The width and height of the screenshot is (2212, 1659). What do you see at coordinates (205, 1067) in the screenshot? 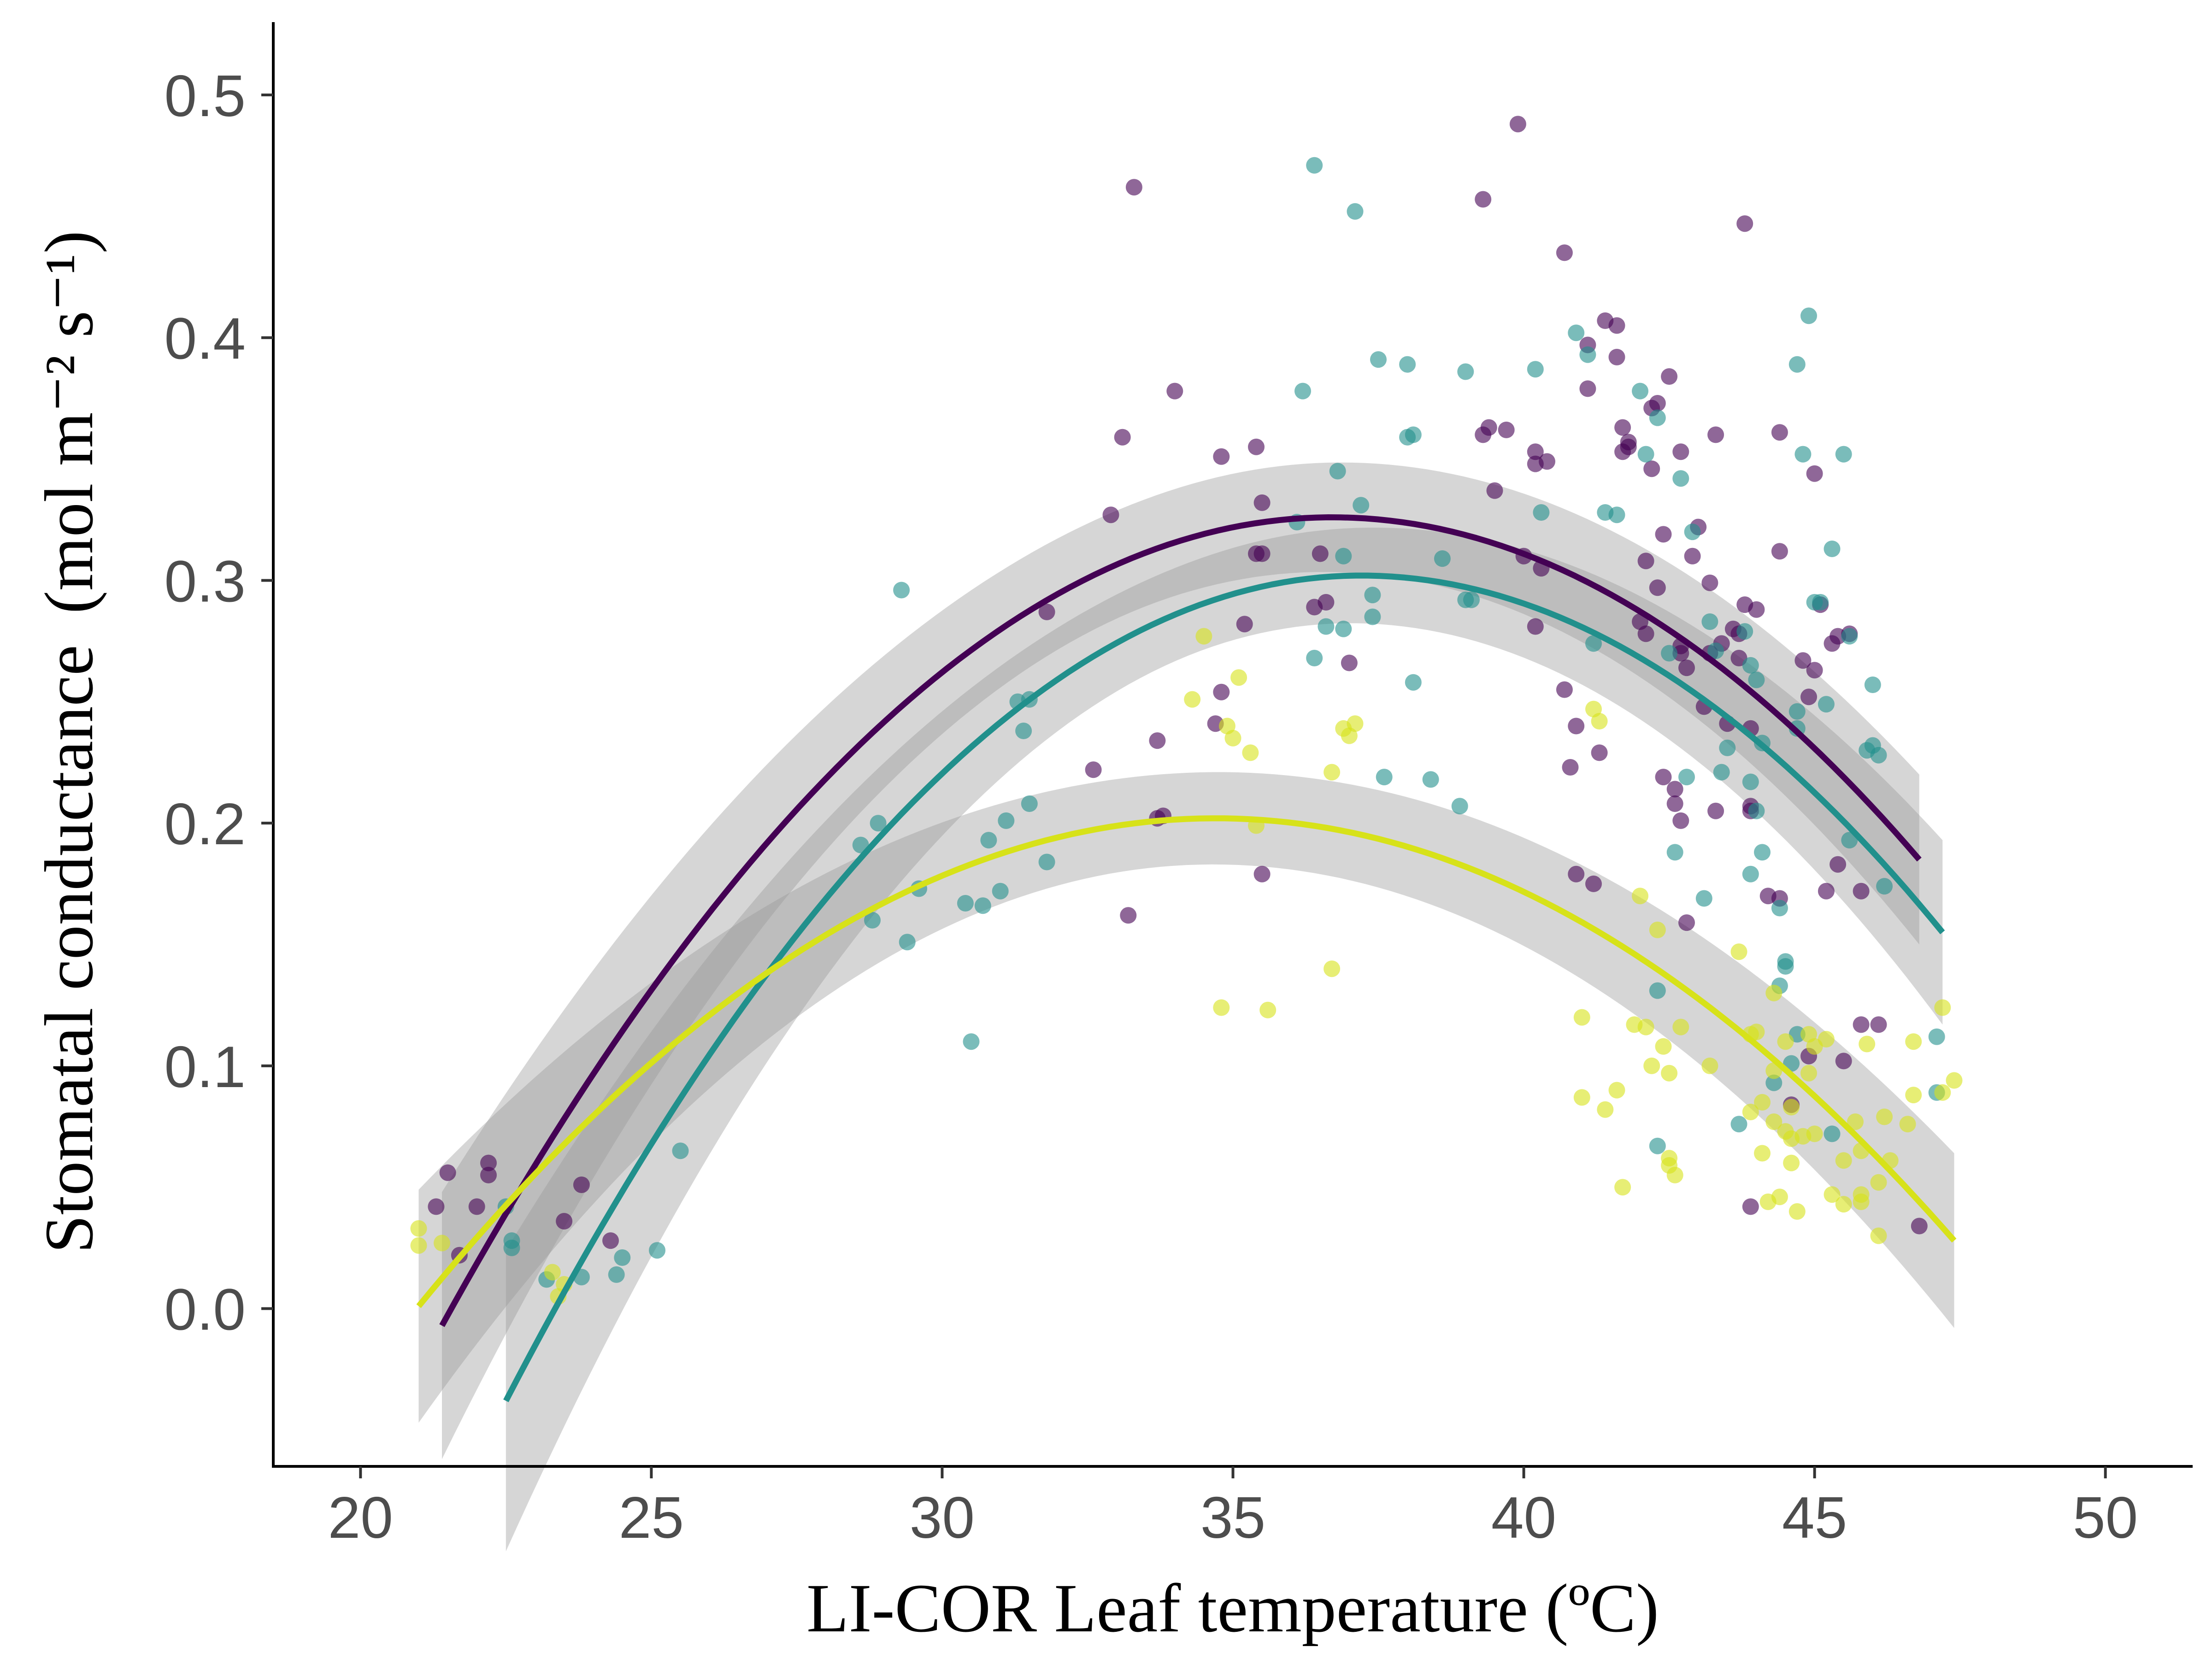
I see `y-tick-label: 0.1` at bounding box center [205, 1067].